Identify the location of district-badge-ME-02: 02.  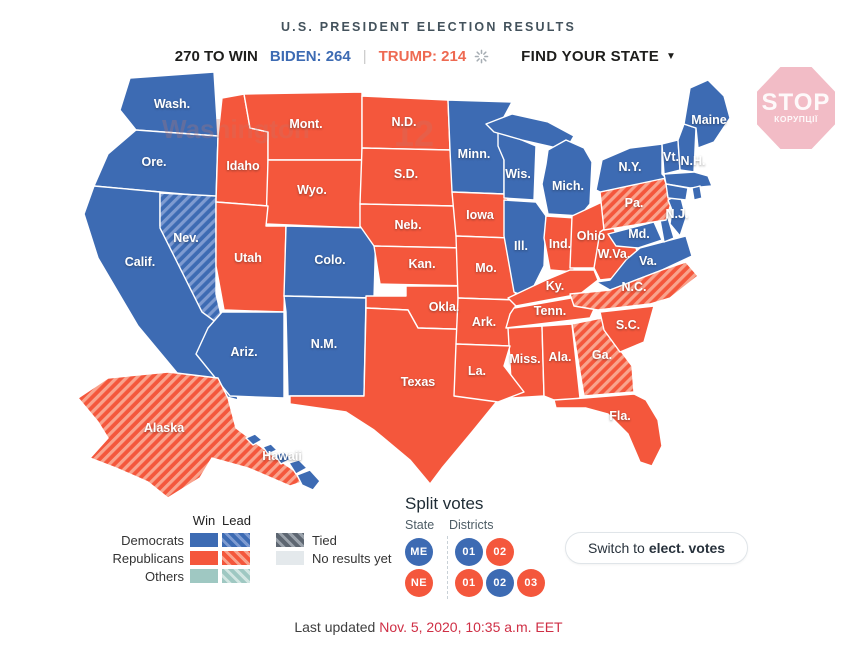
(500, 552).